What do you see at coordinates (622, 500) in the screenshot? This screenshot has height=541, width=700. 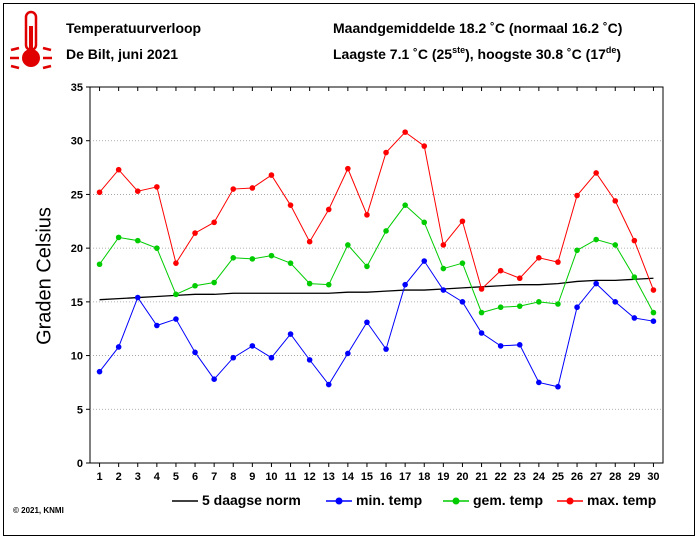 I see `legend-label-max: max. temp` at bounding box center [622, 500].